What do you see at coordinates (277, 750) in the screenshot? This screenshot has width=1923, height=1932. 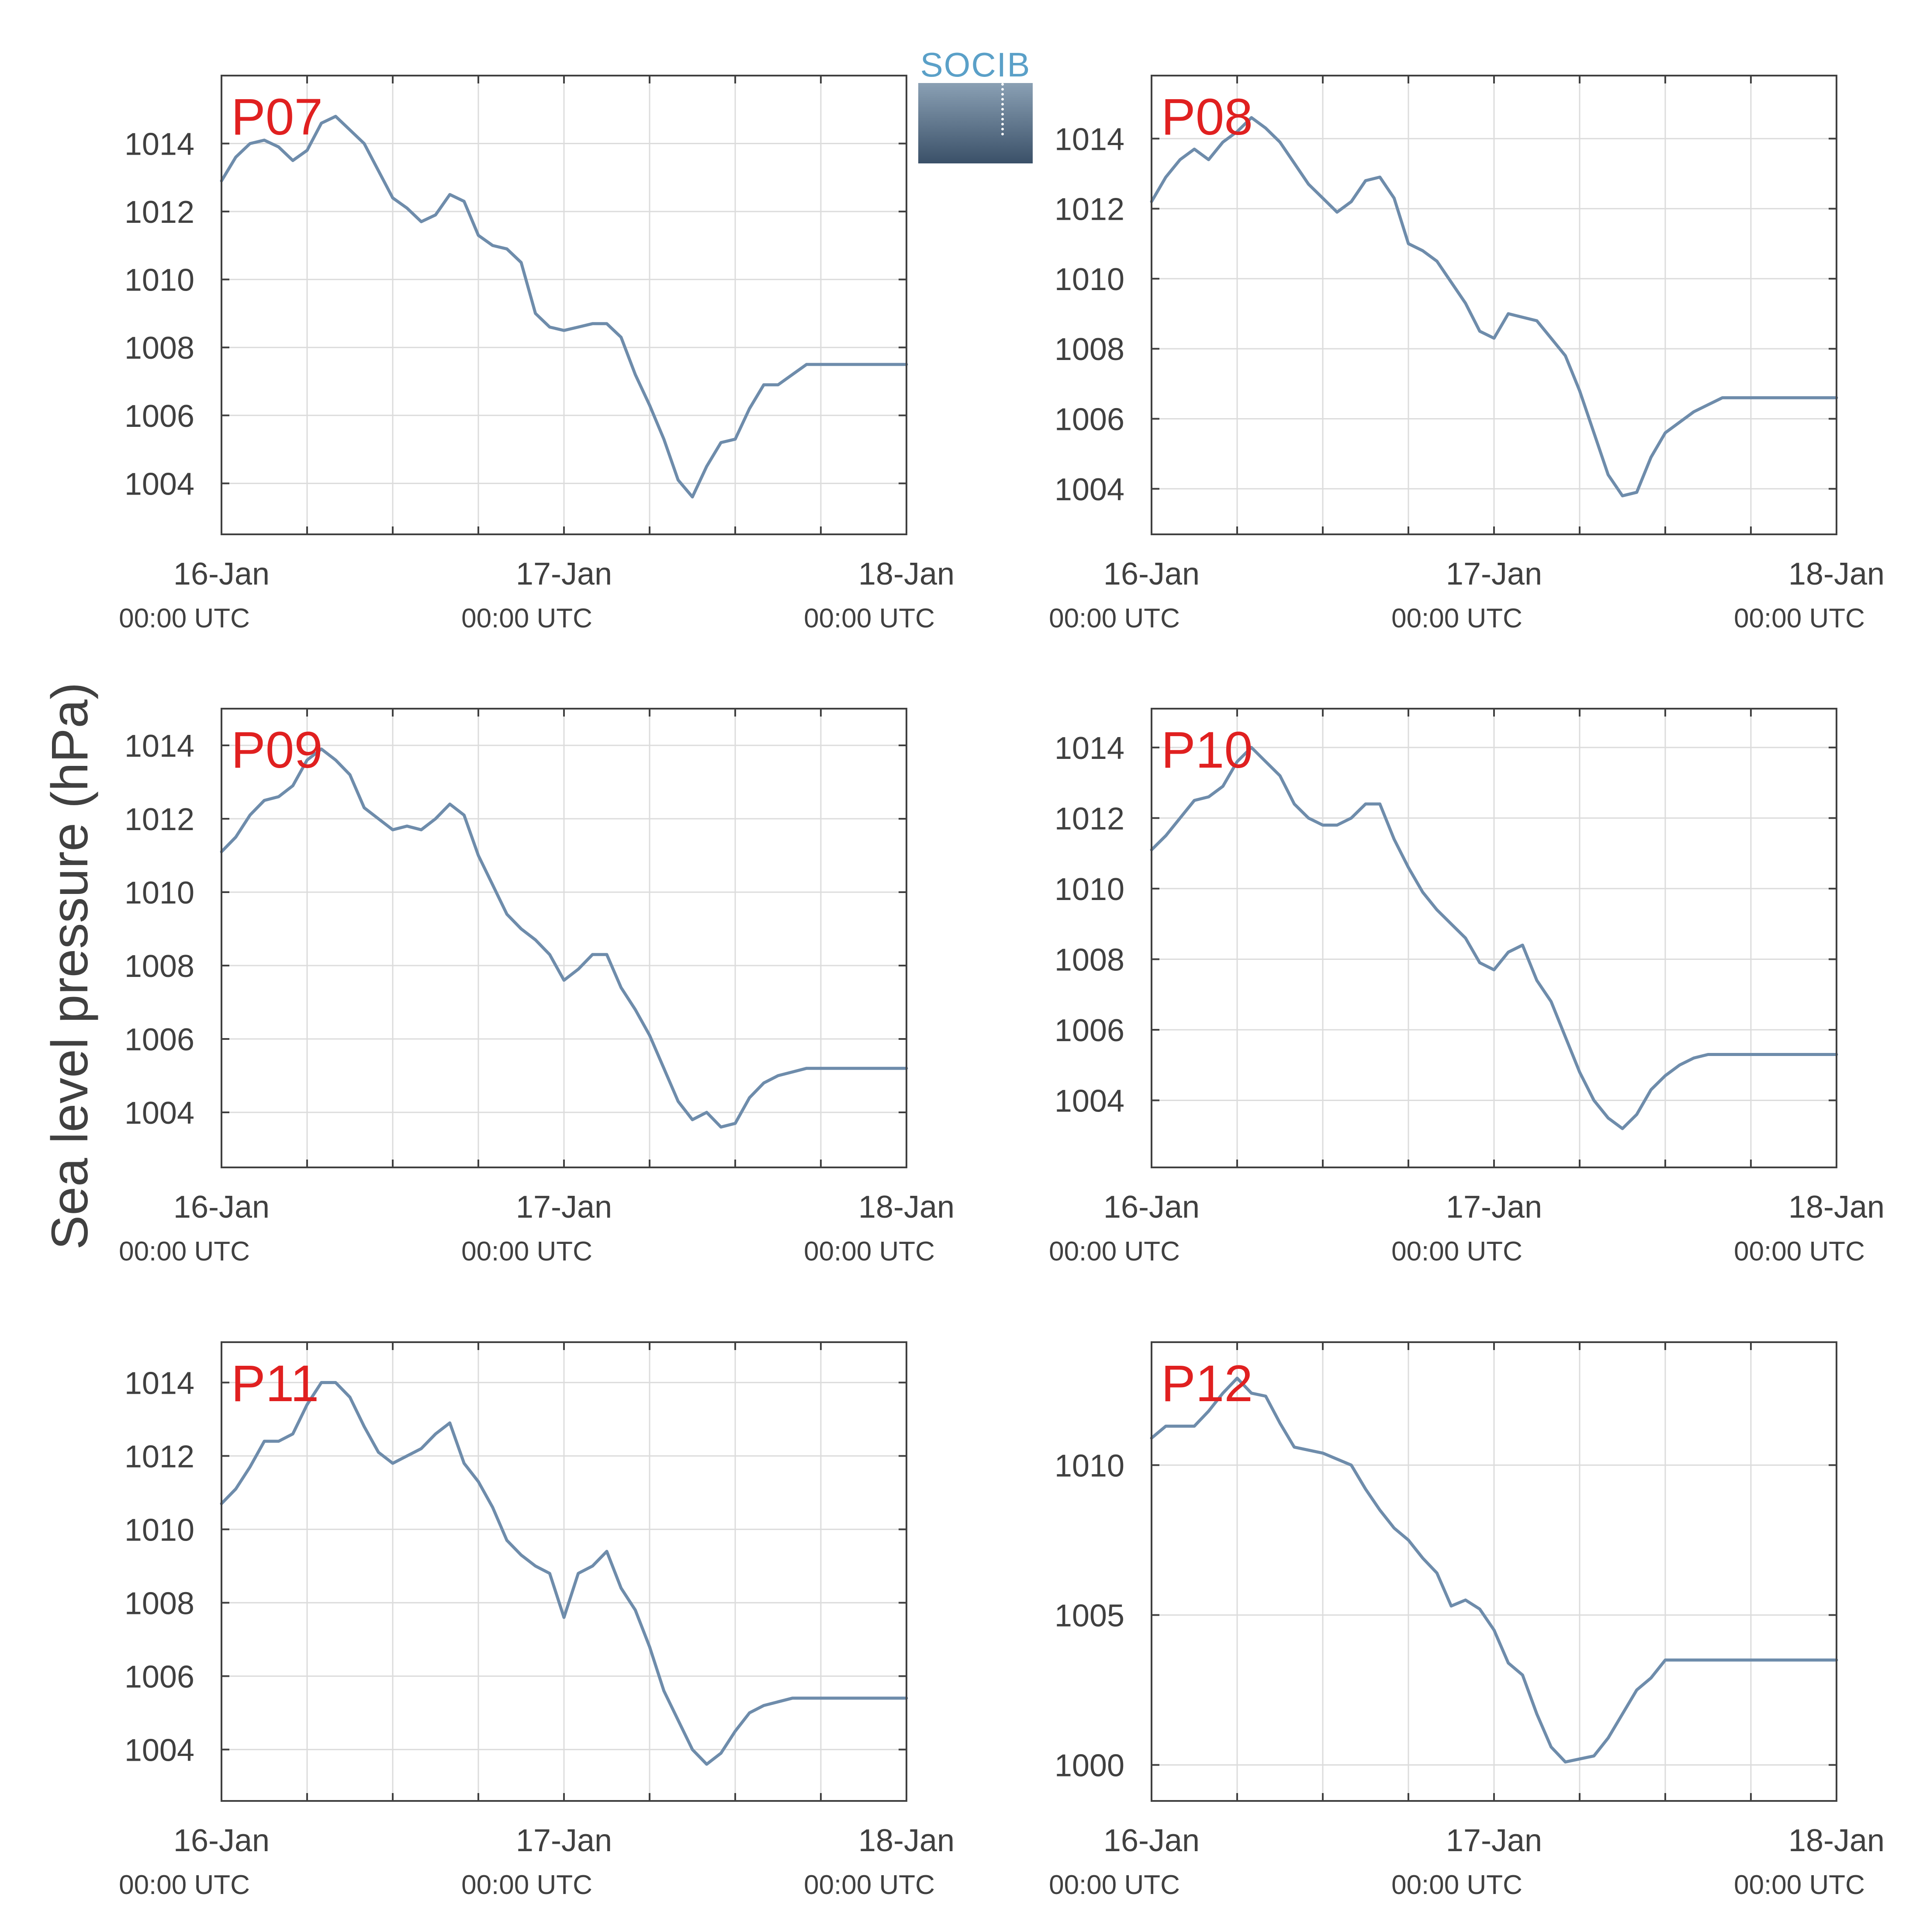 I see `panel-label: P09` at bounding box center [277, 750].